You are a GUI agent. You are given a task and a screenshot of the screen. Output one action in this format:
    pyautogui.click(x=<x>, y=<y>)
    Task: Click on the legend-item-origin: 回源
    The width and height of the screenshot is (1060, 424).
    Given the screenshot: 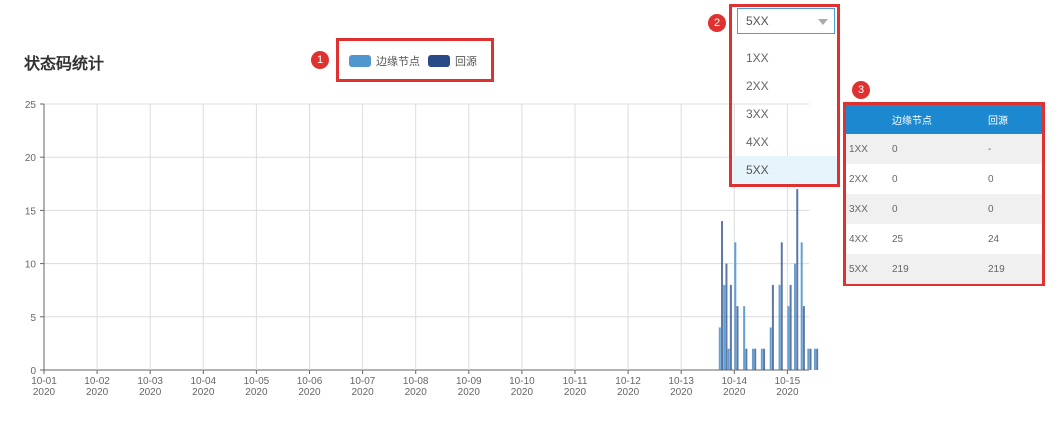 What is the action you would take?
    pyautogui.click(x=452, y=61)
    